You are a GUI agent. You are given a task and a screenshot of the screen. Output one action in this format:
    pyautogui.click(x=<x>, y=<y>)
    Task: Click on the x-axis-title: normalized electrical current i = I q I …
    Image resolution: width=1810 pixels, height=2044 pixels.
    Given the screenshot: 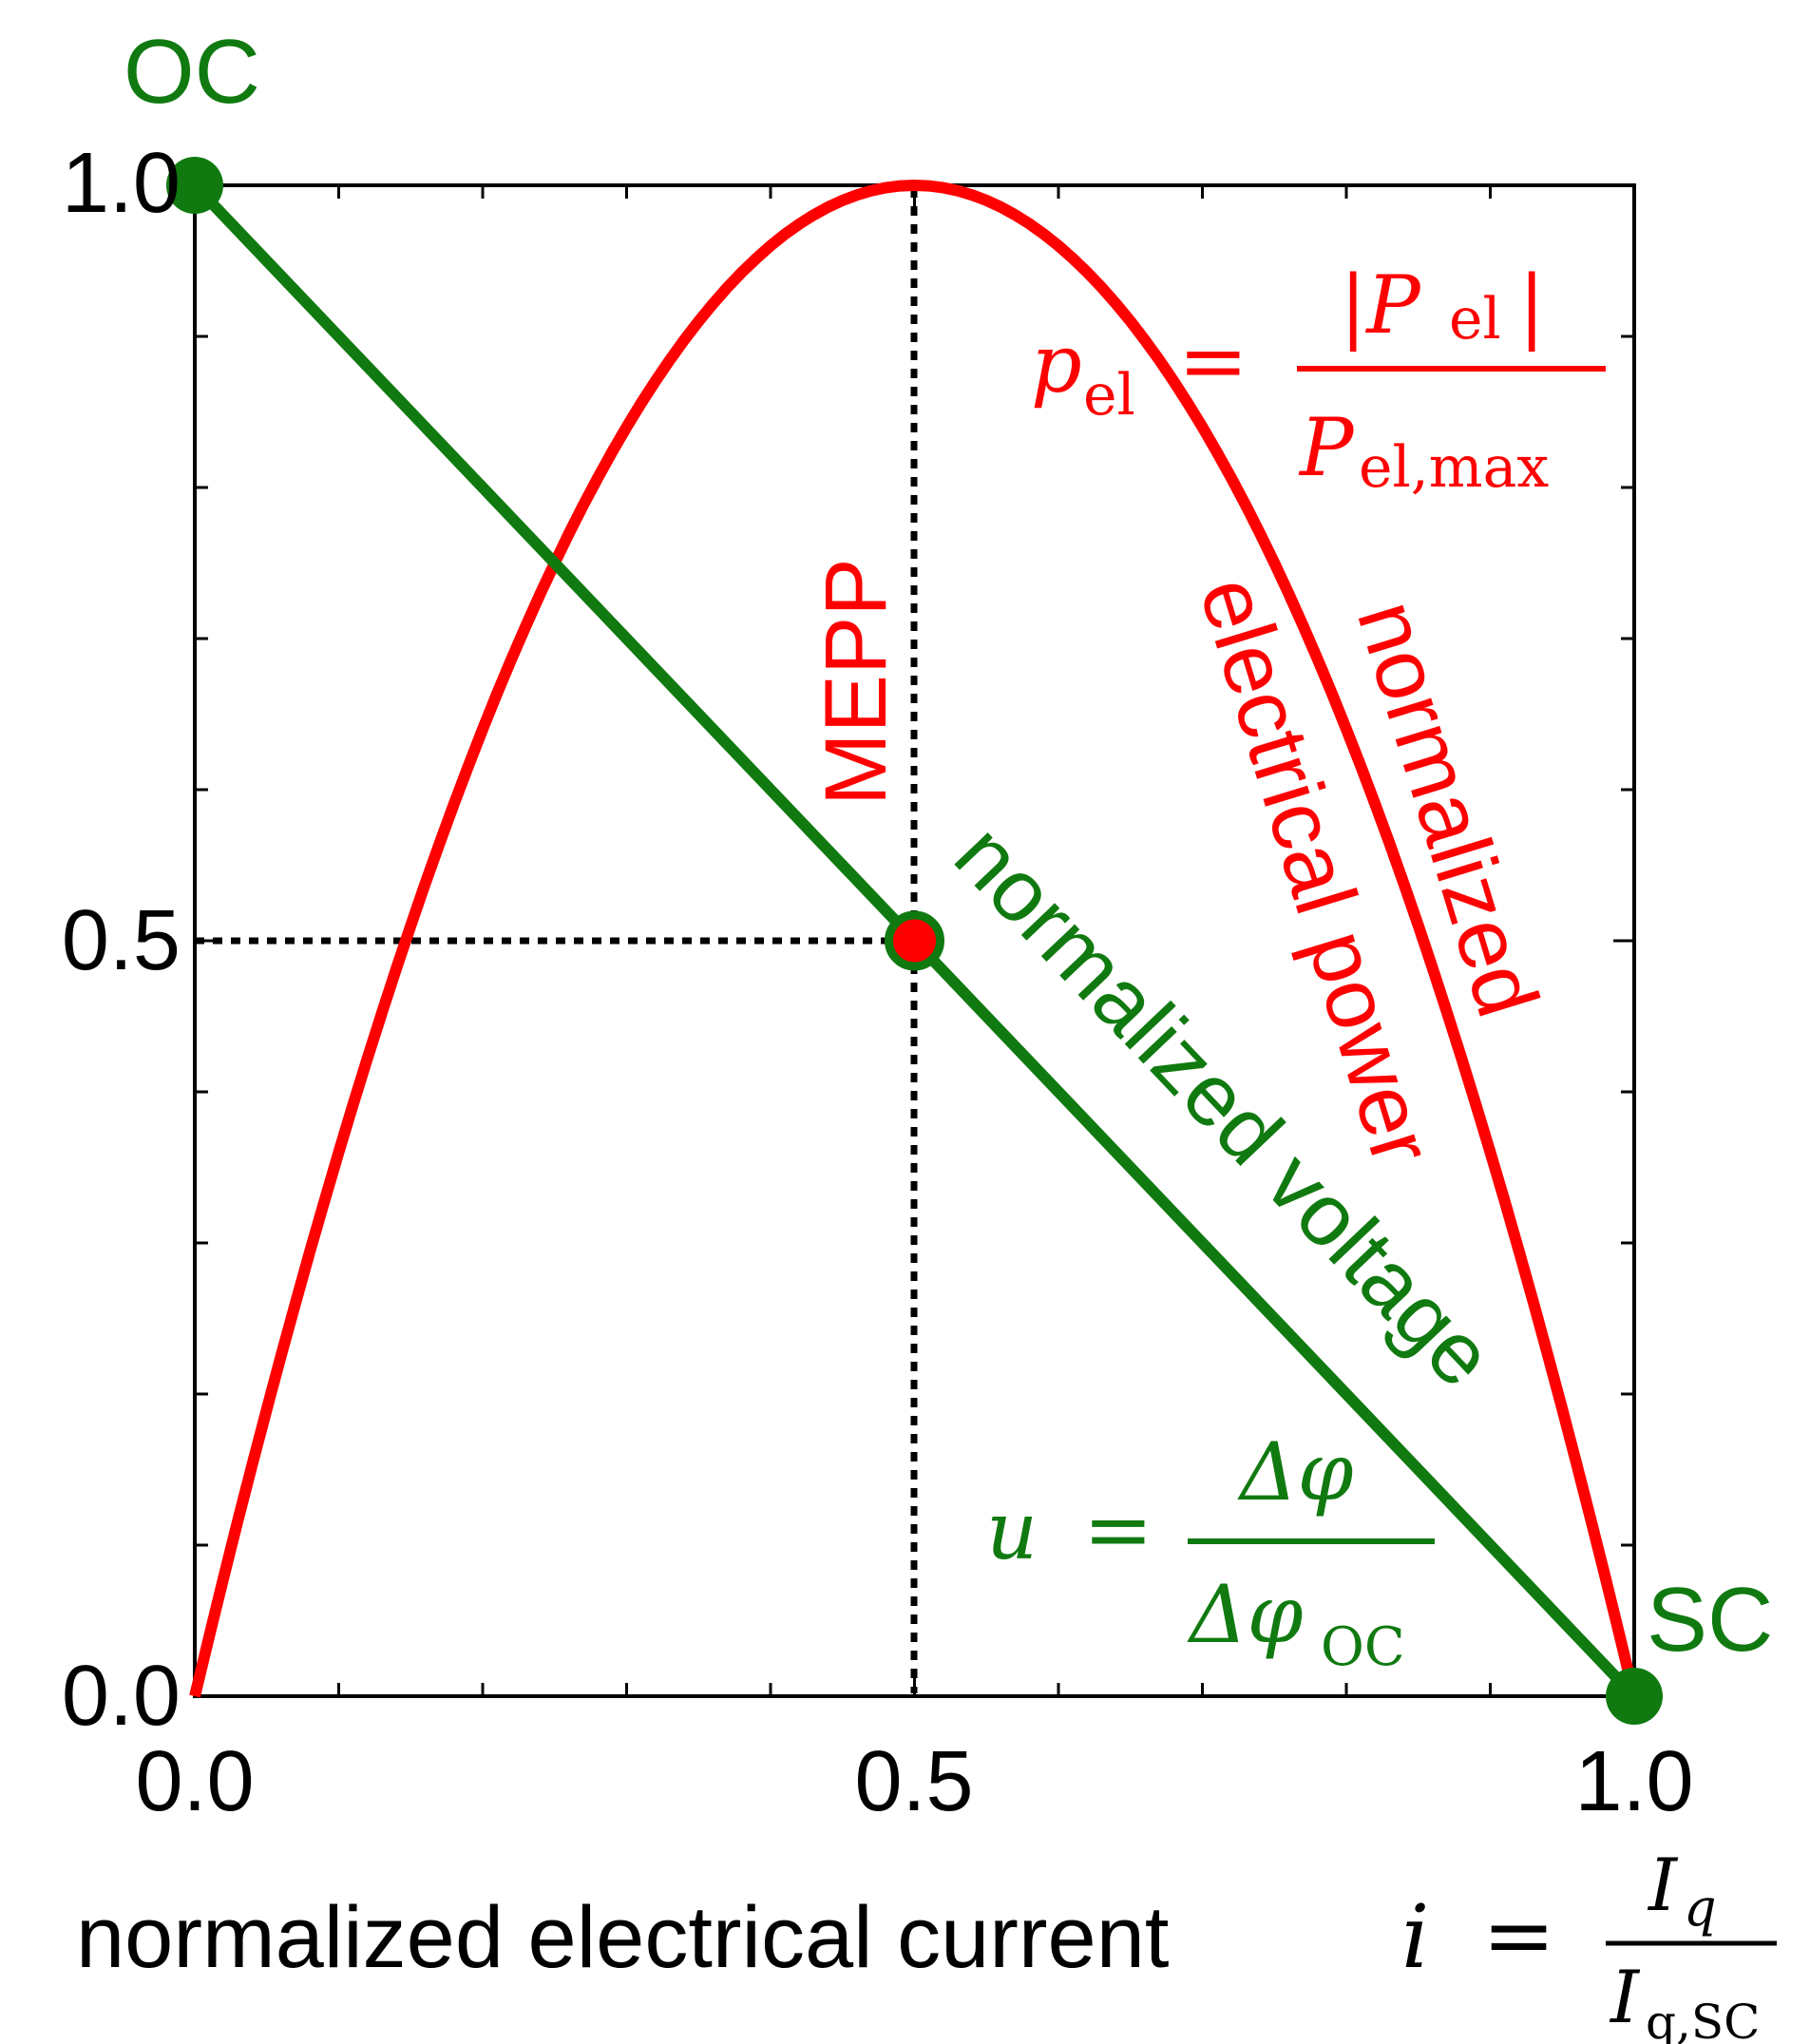 What is the action you would take?
    pyautogui.click(x=926, y=1944)
    